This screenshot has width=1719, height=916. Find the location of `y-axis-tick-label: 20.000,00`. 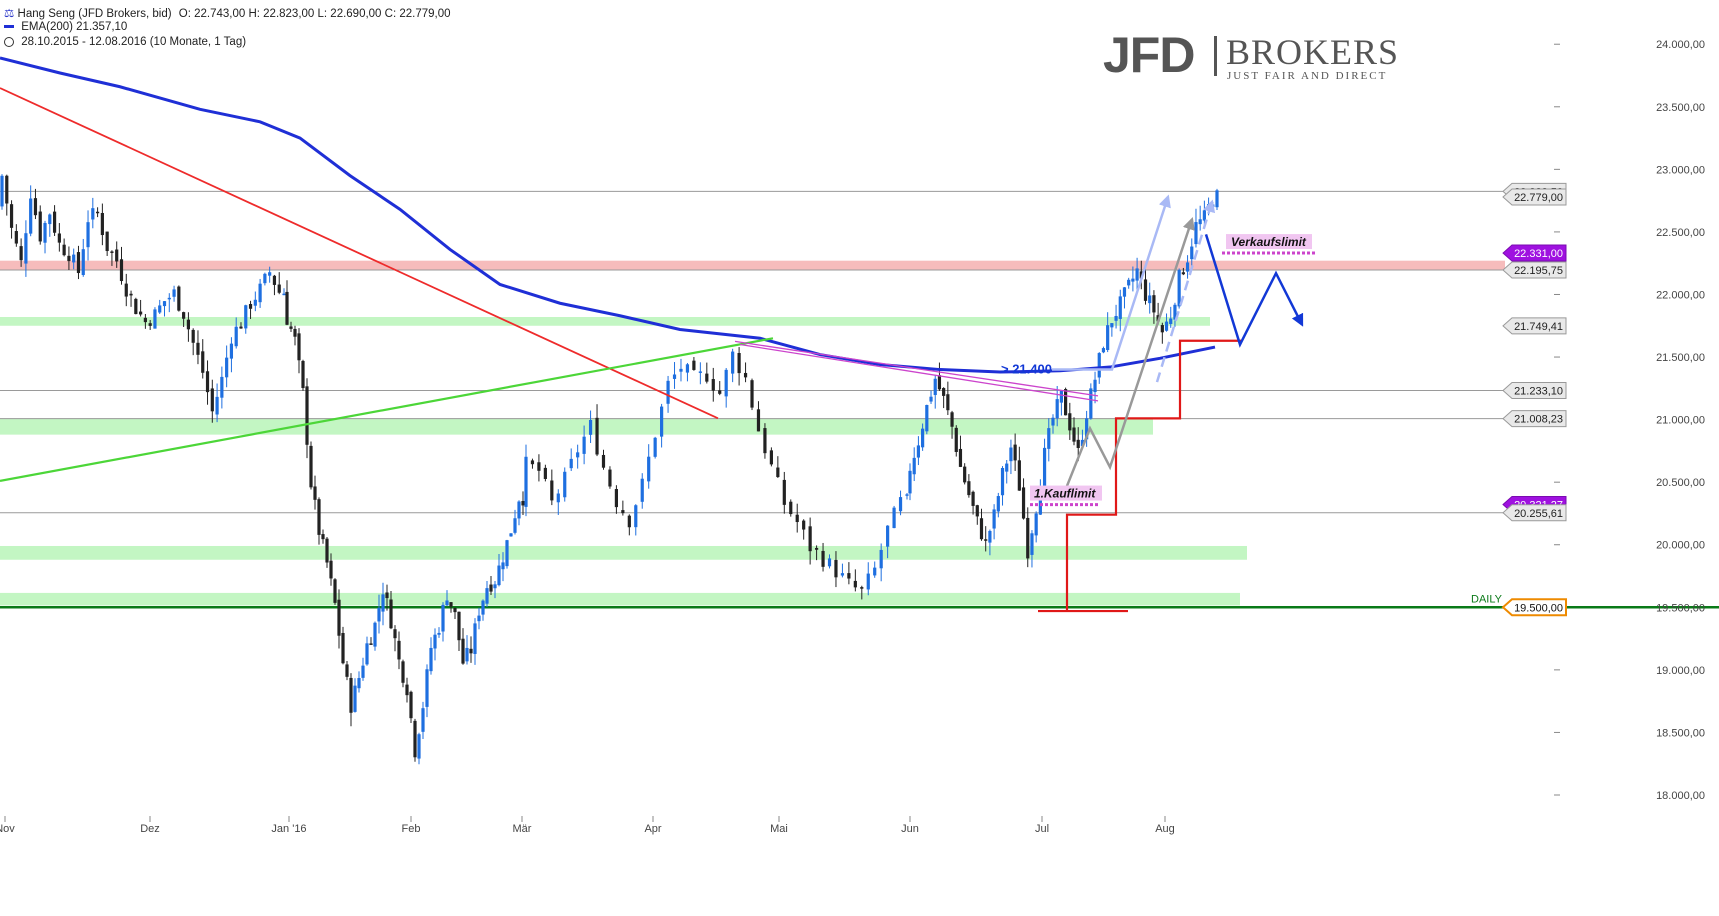

y-axis-tick-label: 20.000,00 is located at coordinates (1680, 546).